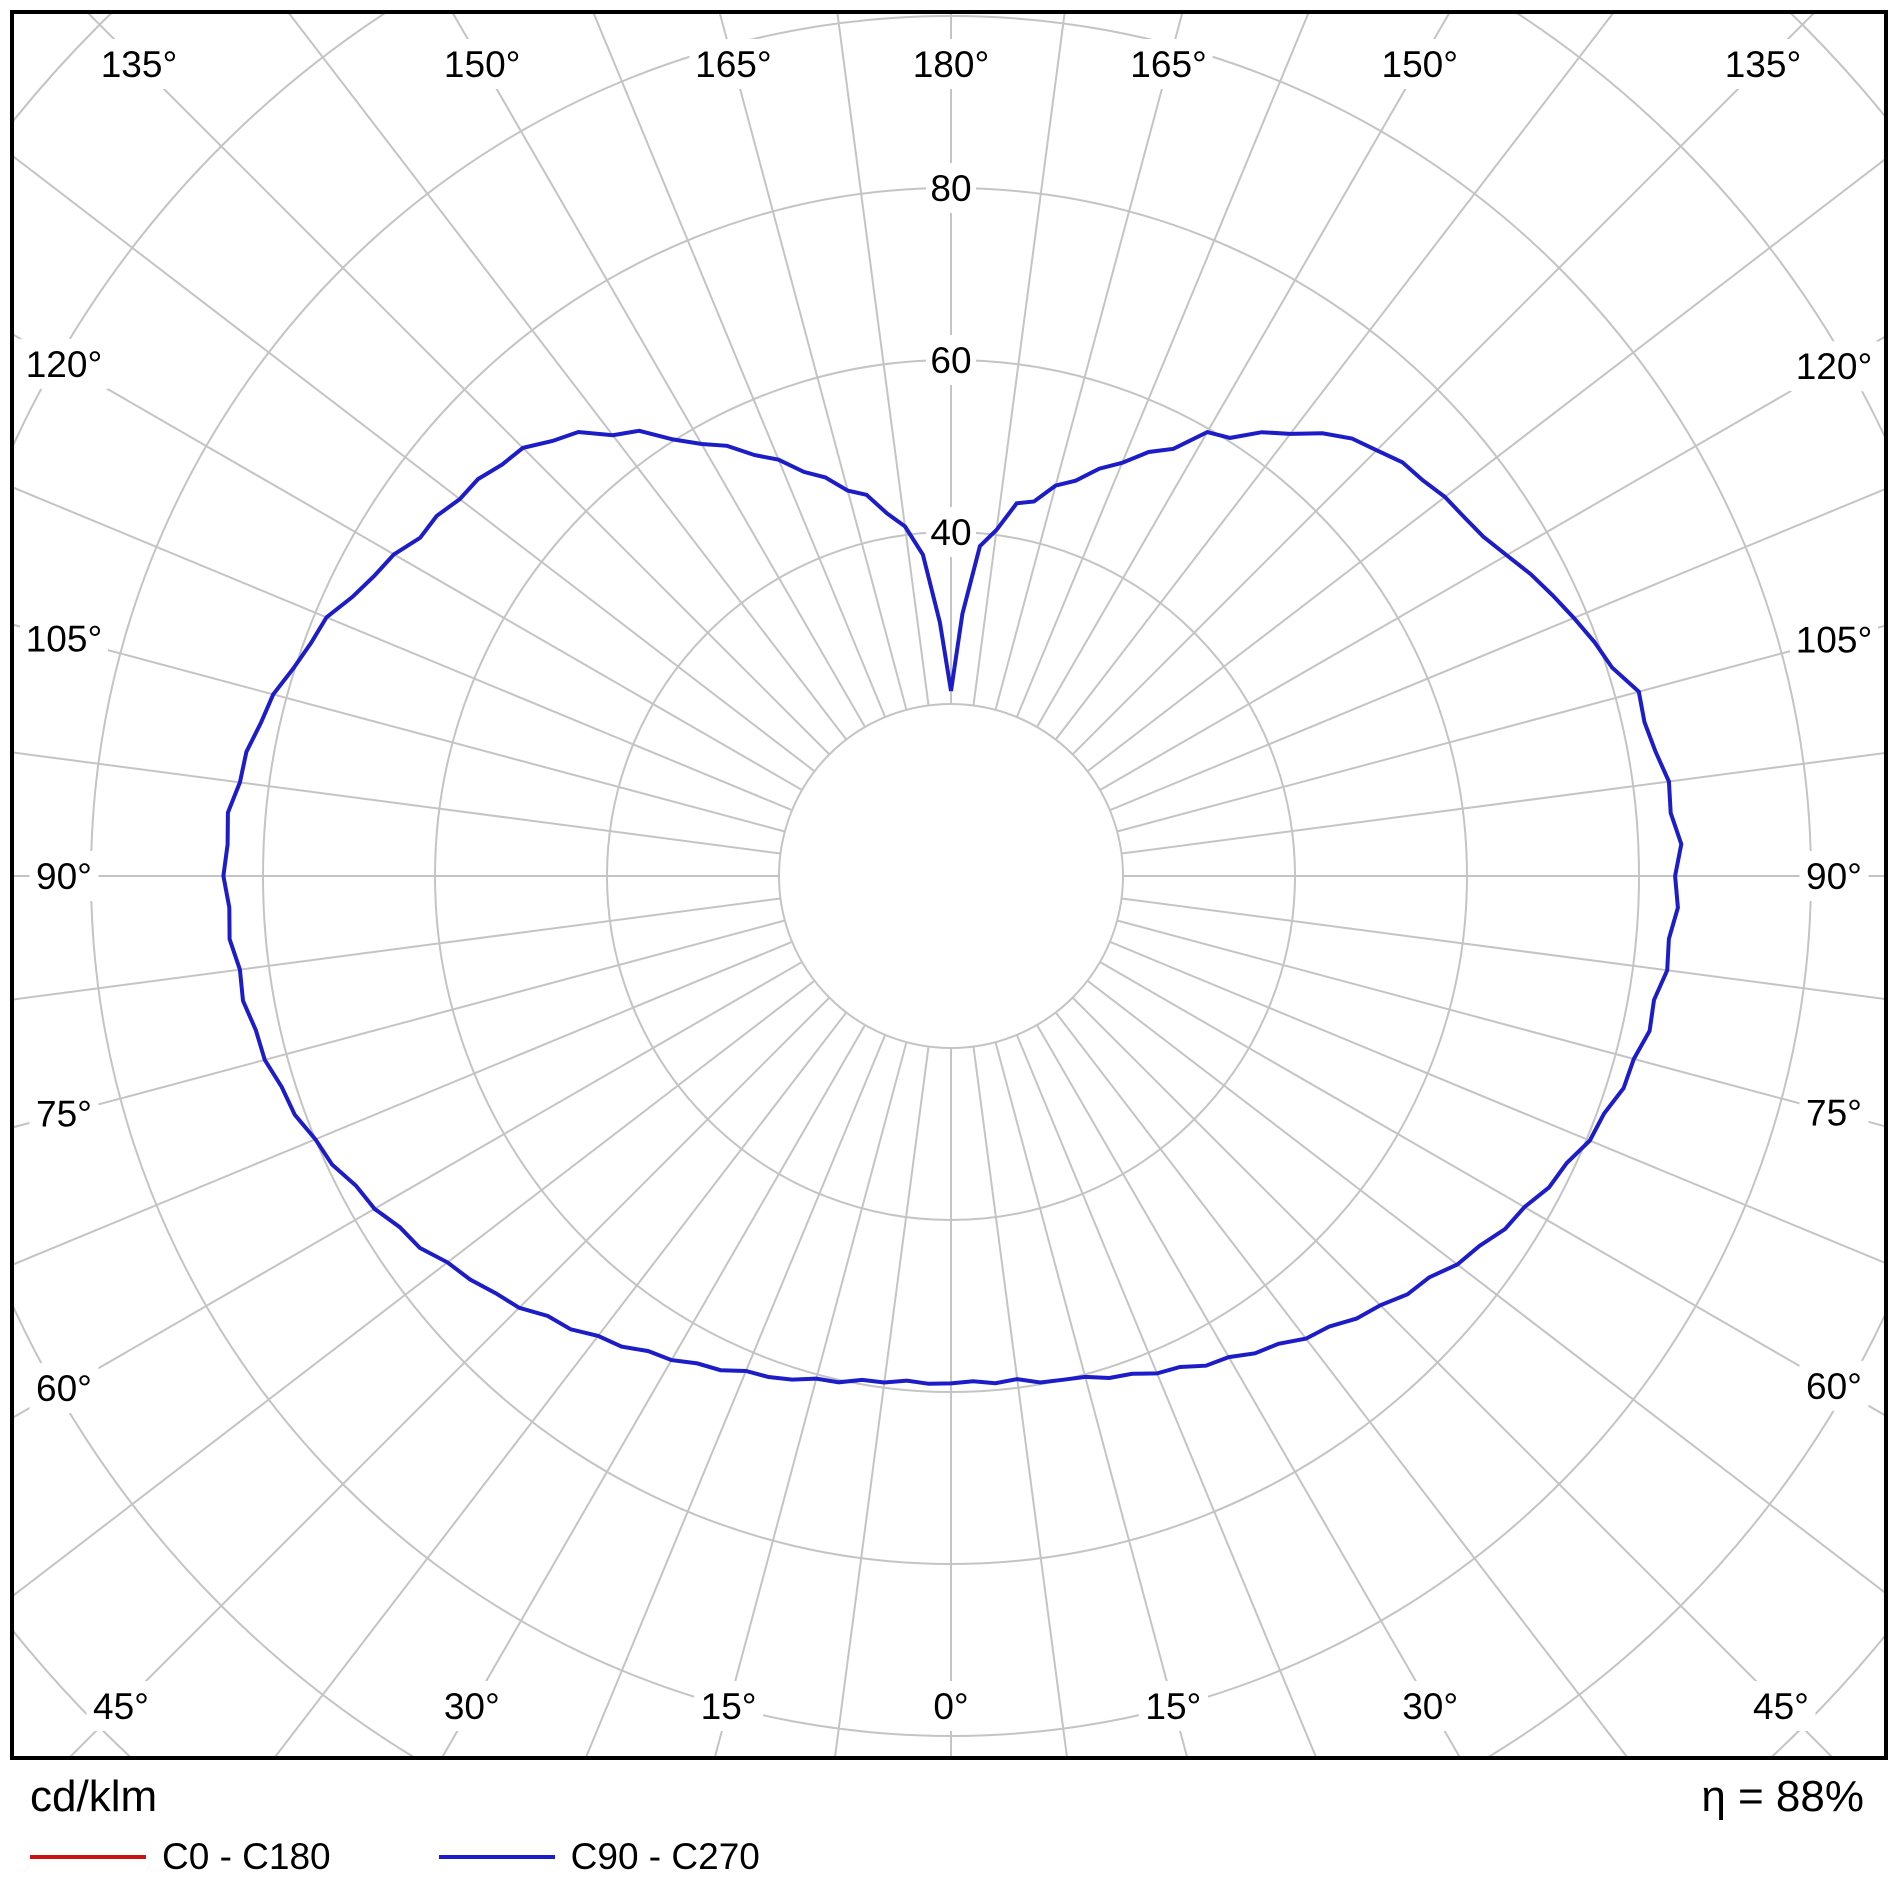  Describe the element at coordinates (950, 1832) in the screenshot. I see `chart-footer: cd/klm η = 88% C0 - C180 C90 - C270` at that location.